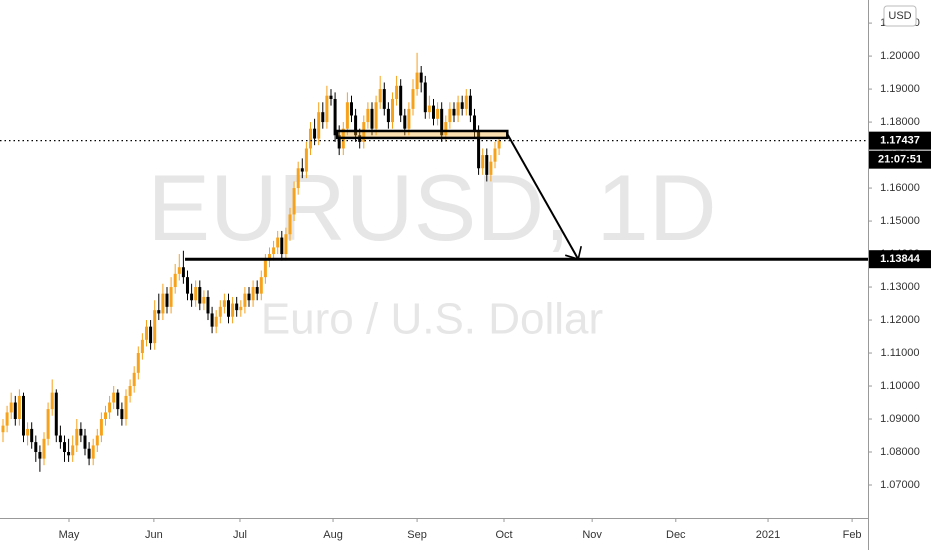 This screenshot has height=550, width=932. I want to click on y-tick-label: 1.19000, so click(900, 89).